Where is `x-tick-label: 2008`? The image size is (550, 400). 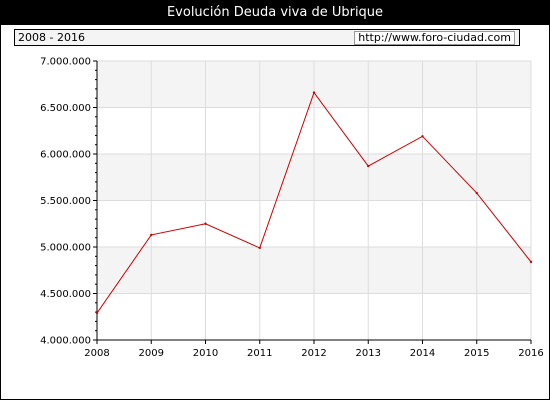
x-tick-label: 2008 is located at coordinates (96, 353).